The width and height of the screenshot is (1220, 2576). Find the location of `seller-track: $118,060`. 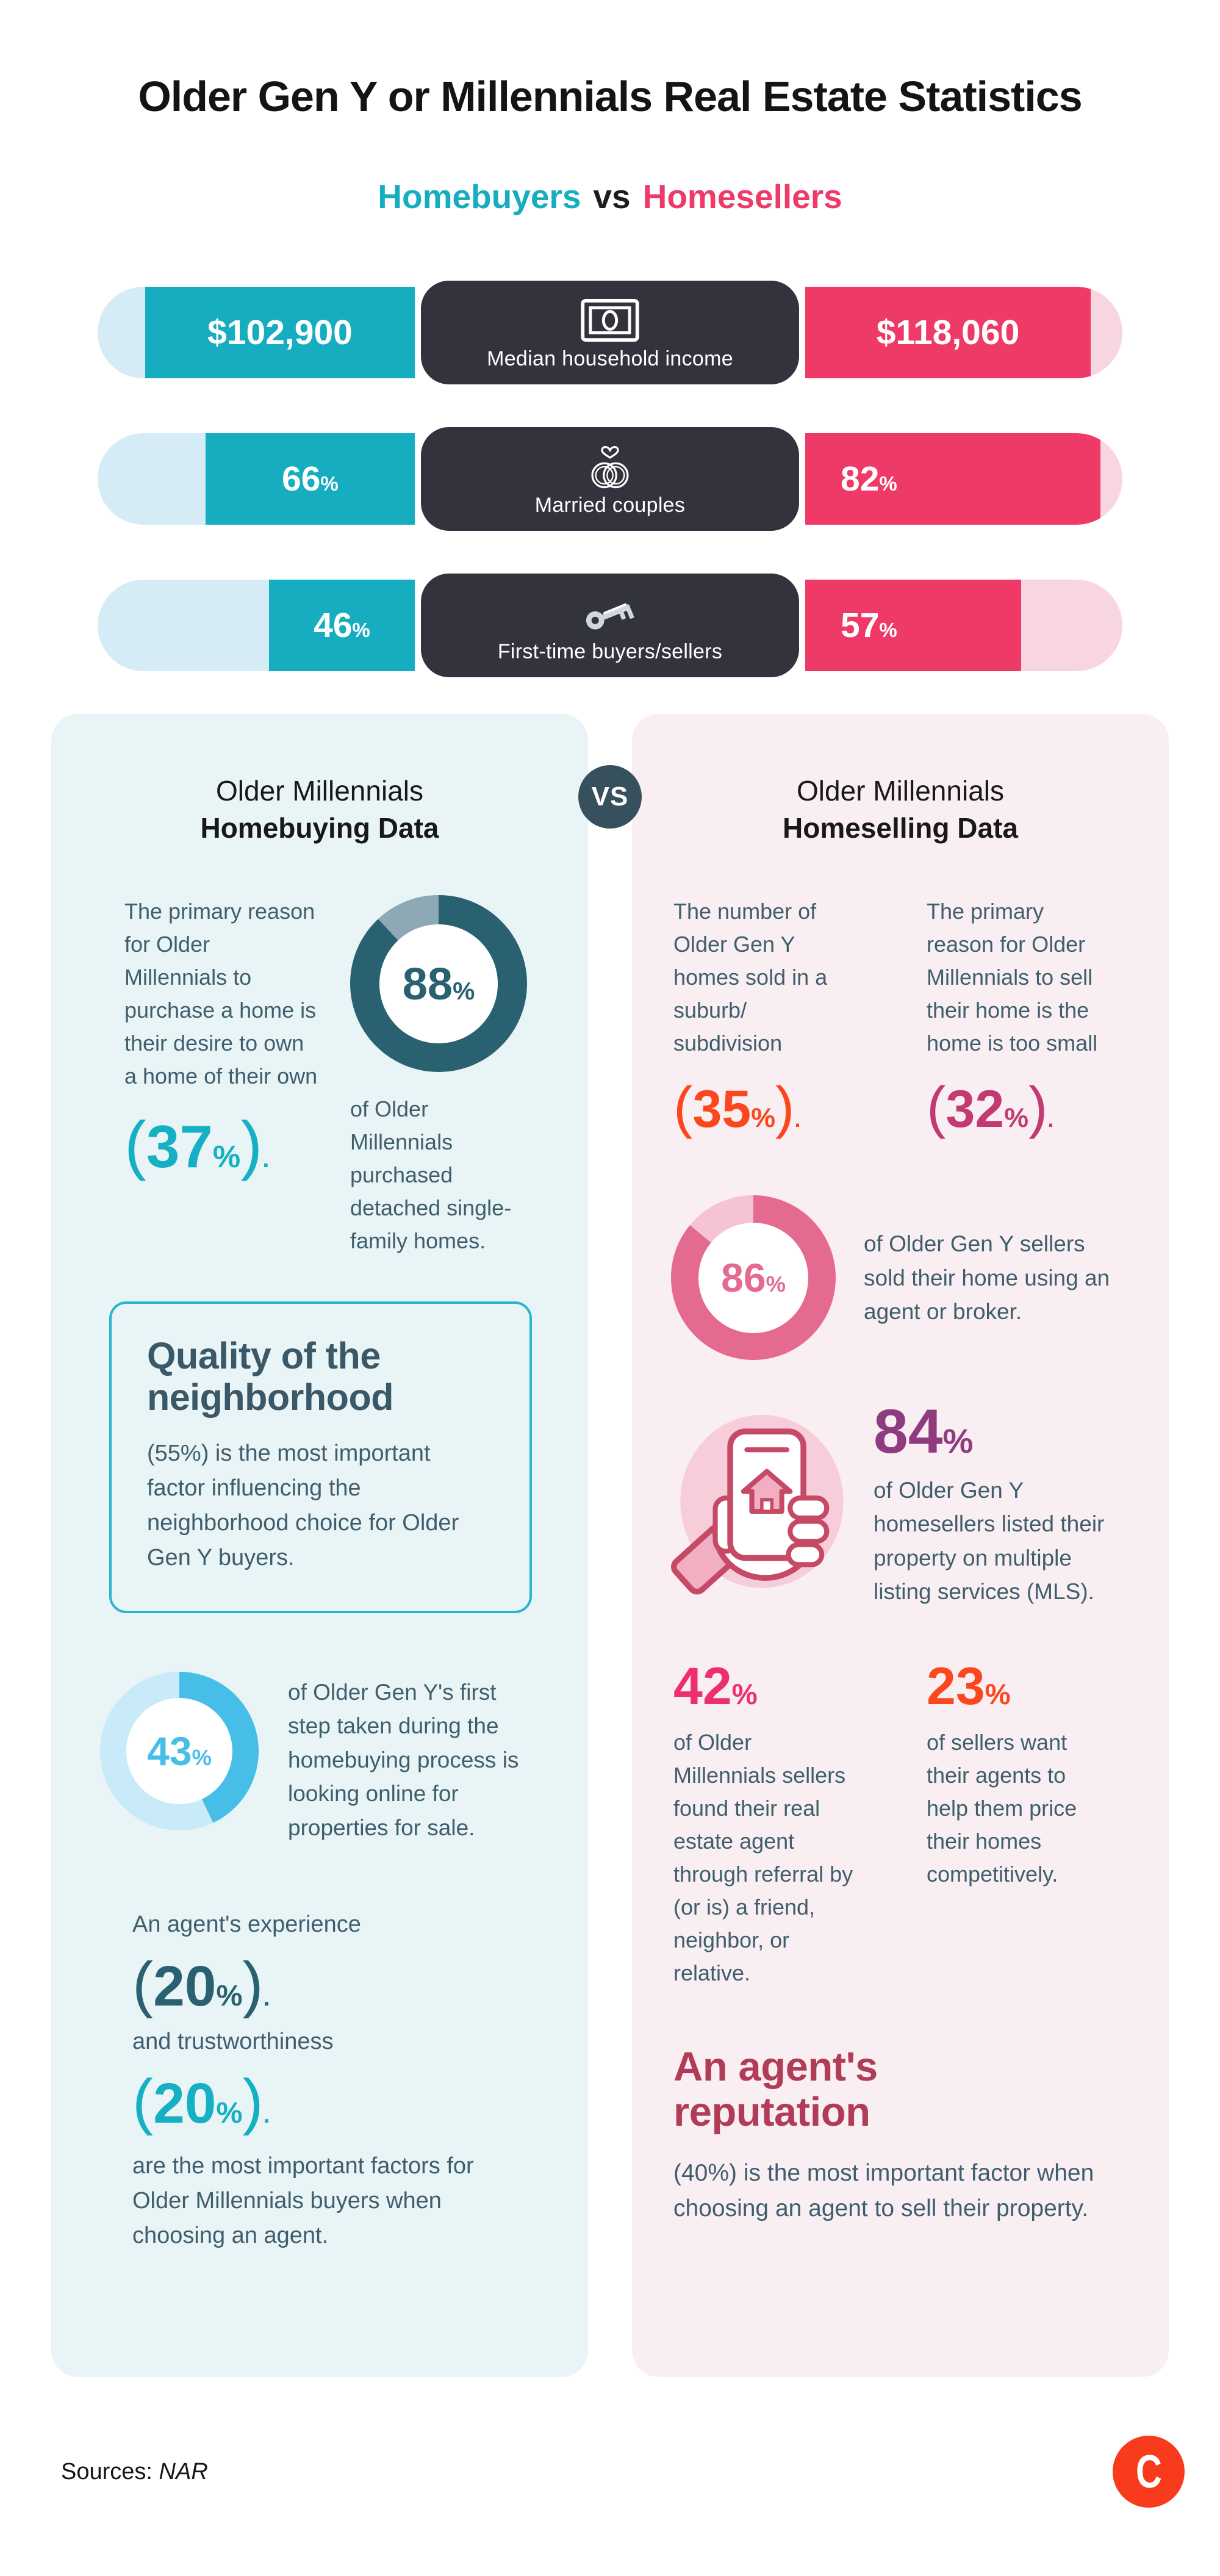

seller-track: $118,060 is located at coordinates (964, 332).